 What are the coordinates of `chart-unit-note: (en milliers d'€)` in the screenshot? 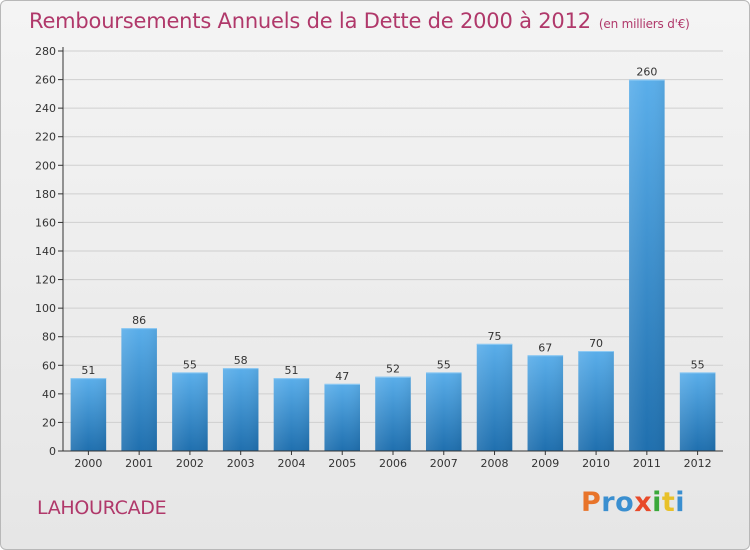 It's located at (644, 24).